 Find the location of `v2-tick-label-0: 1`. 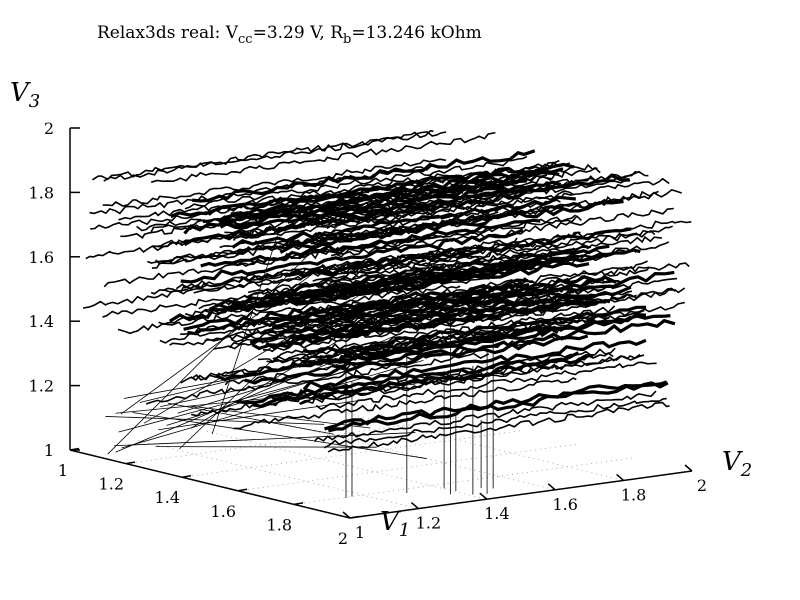

v2-tick-label-0: 1 is located at coordinates (360, 532).